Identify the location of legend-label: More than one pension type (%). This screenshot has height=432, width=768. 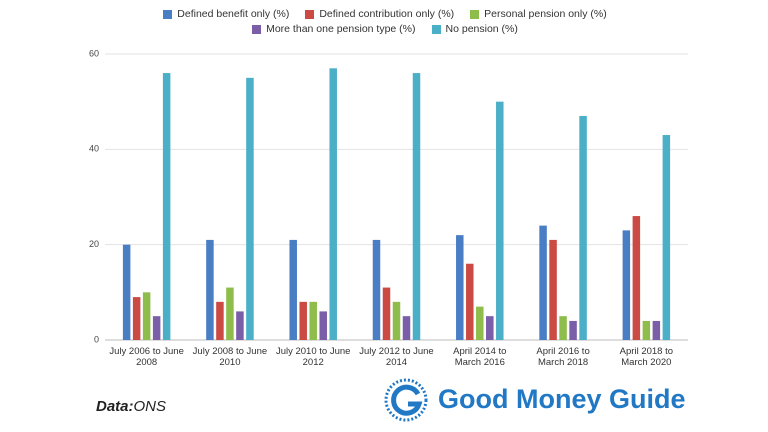
(341, 29).